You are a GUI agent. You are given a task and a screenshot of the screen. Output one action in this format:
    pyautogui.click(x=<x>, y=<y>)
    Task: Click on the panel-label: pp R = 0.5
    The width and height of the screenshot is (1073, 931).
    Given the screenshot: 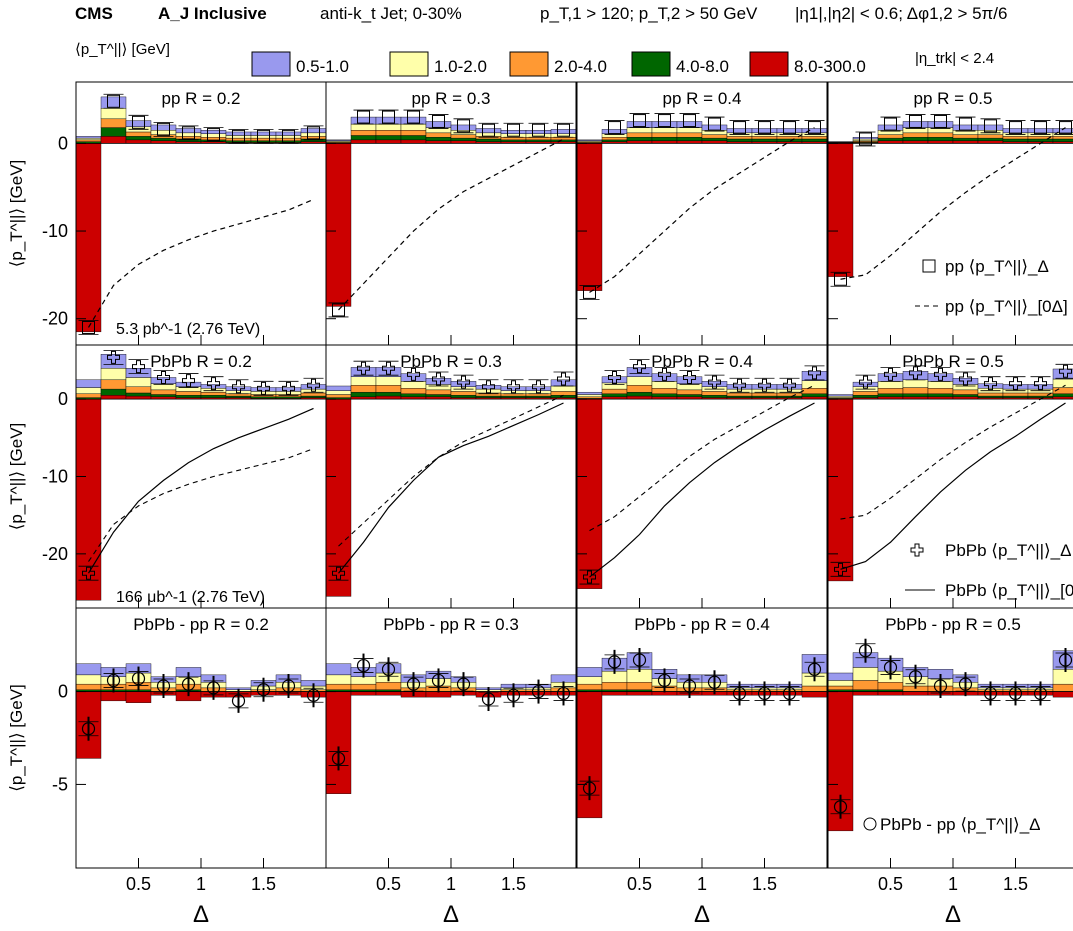 What is the action you would take?
    pyautogui.click(x=953, y=98)
    